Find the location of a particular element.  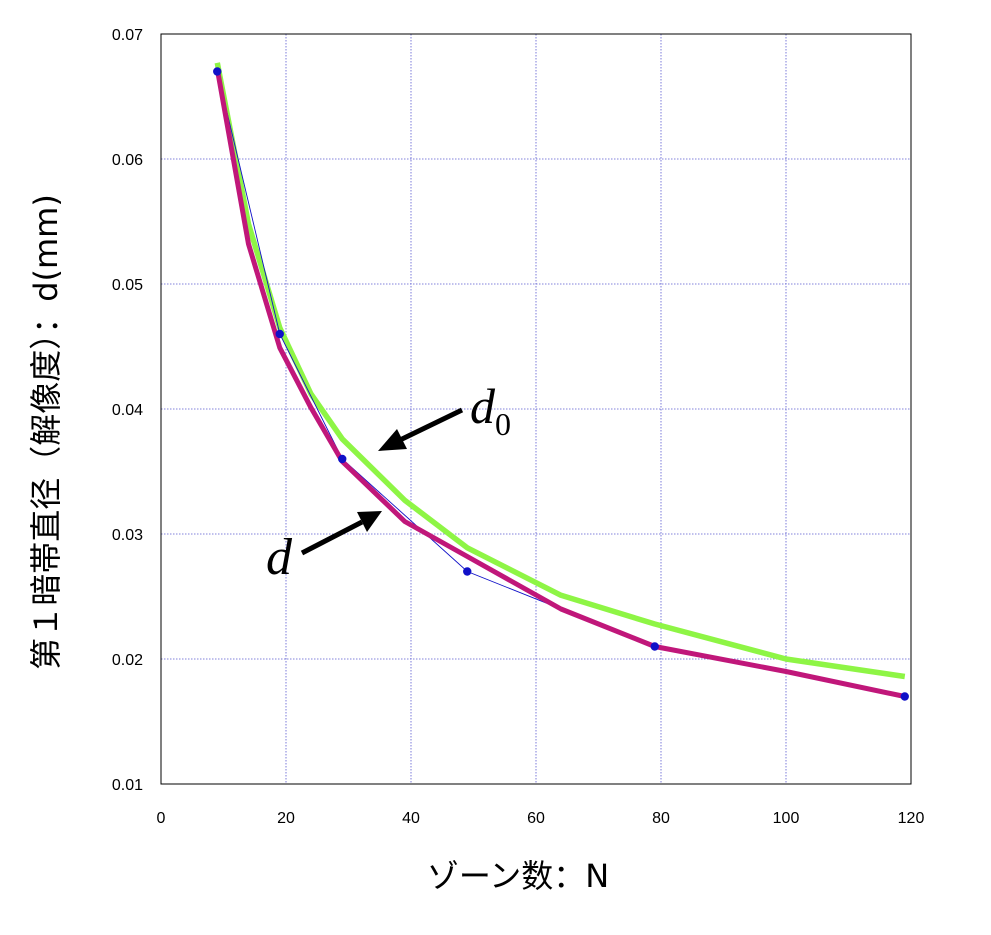

annotation-d-label: d is located at coordinates (279, 557).